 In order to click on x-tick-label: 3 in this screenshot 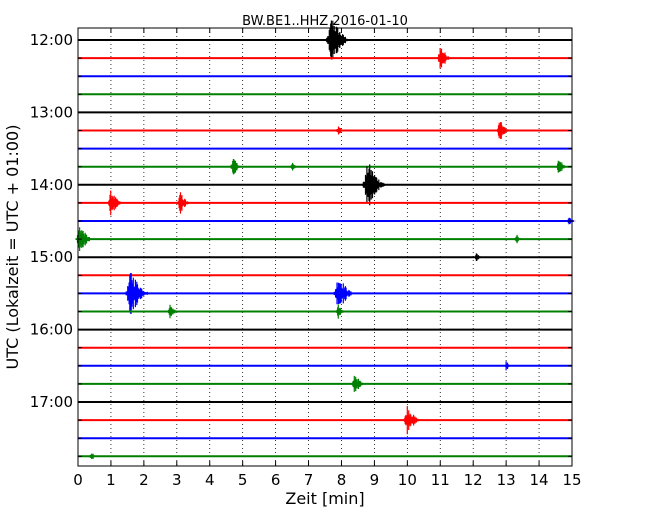, I will do `click(177, 480)`.